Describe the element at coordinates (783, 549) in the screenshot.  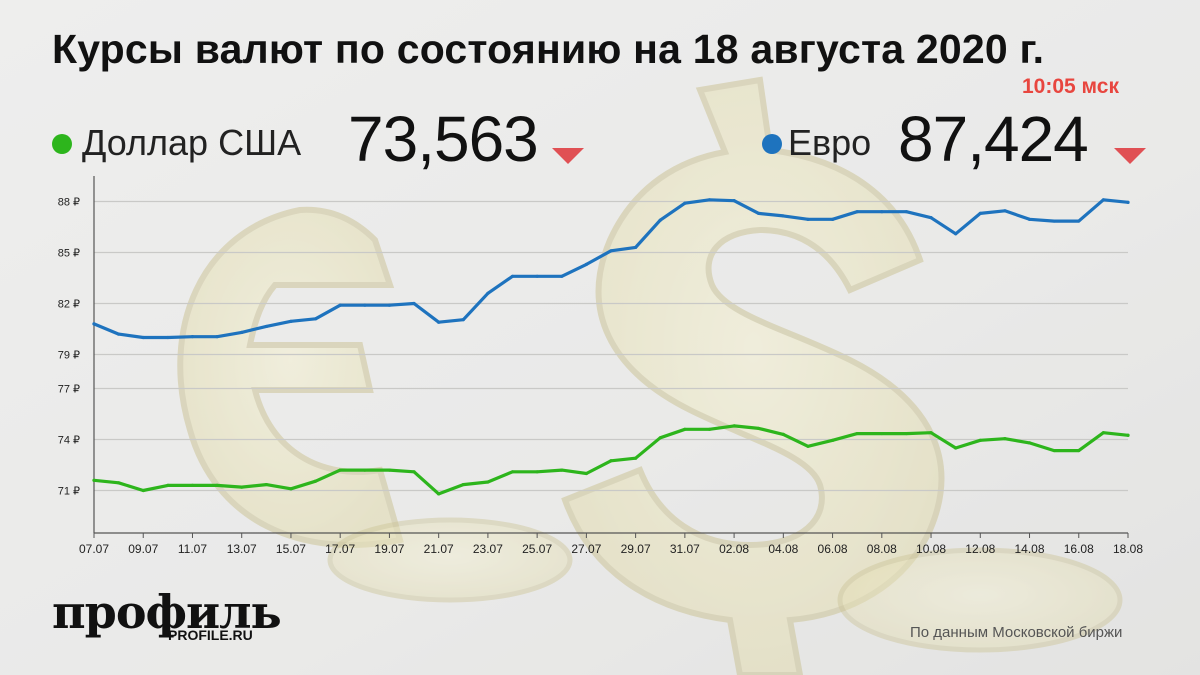
I see `x-tick-label: 04.08` at that location.